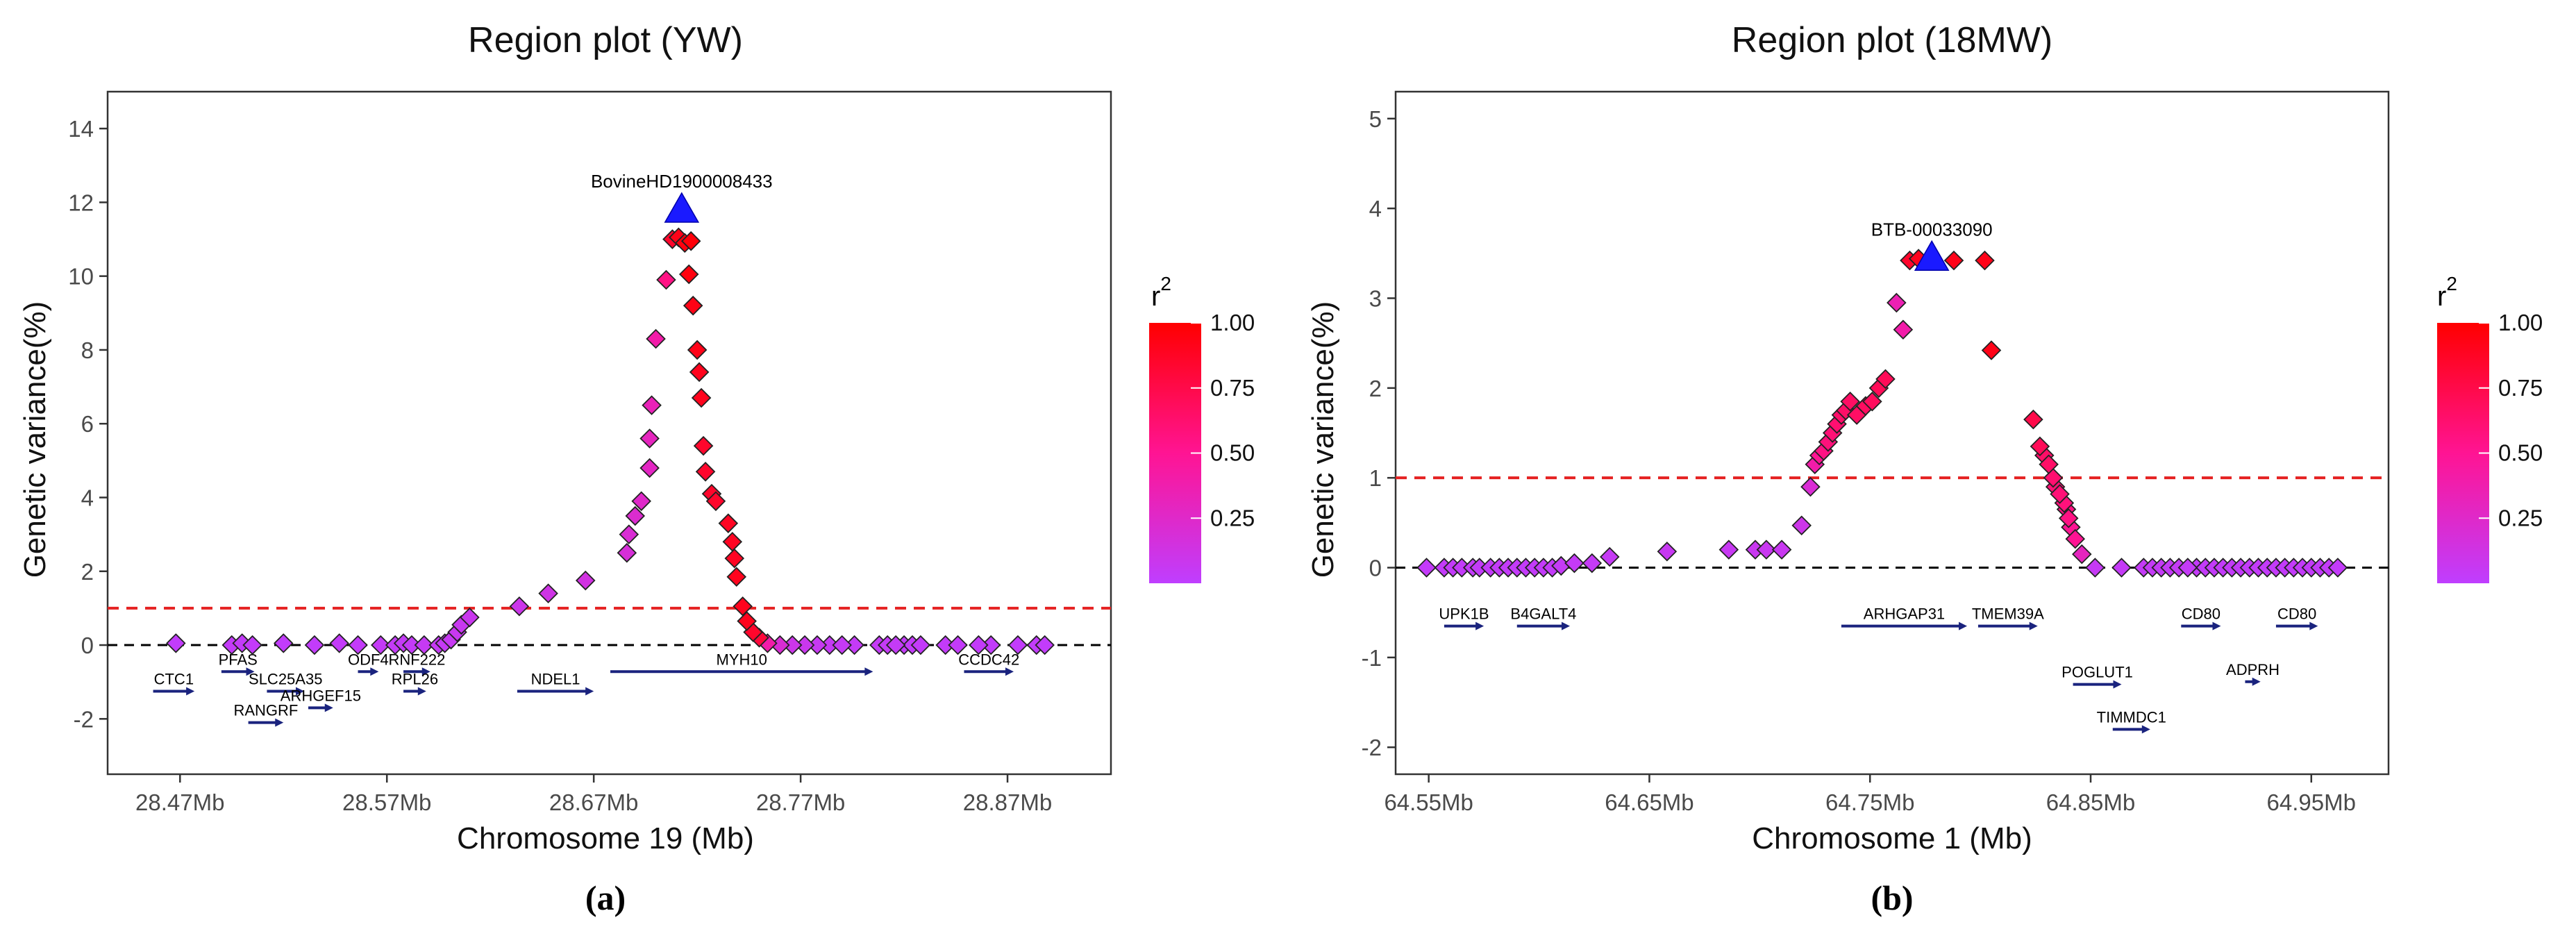 This screenshot has width=2576, height=936. I want to click on gene-label: RANGRF, so click(265, 710).